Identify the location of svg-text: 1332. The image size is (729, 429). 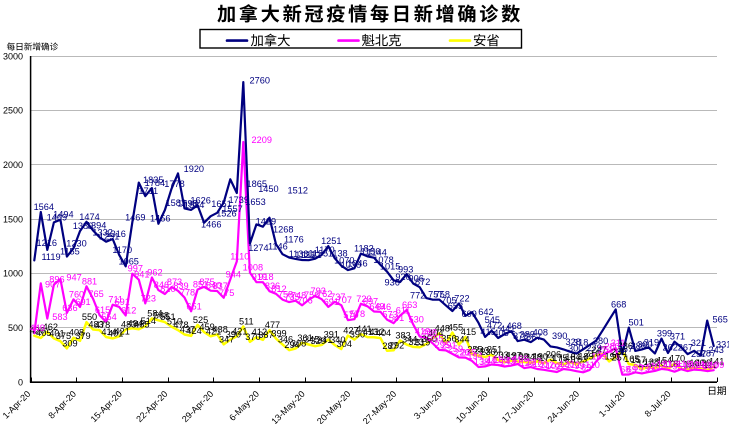
(102, 232).